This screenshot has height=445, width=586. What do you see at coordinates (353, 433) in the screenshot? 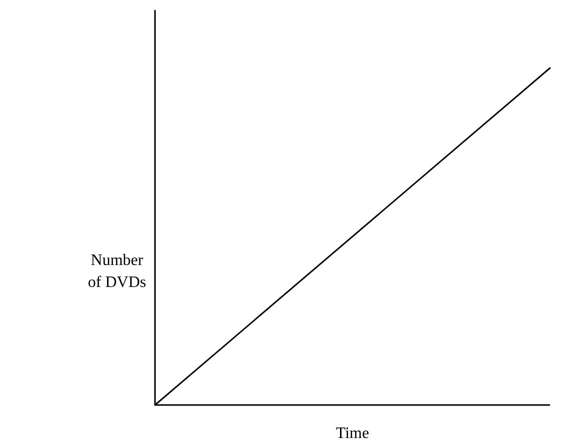
I see `x-axis-title: Time` at bounding box center [353, 433].